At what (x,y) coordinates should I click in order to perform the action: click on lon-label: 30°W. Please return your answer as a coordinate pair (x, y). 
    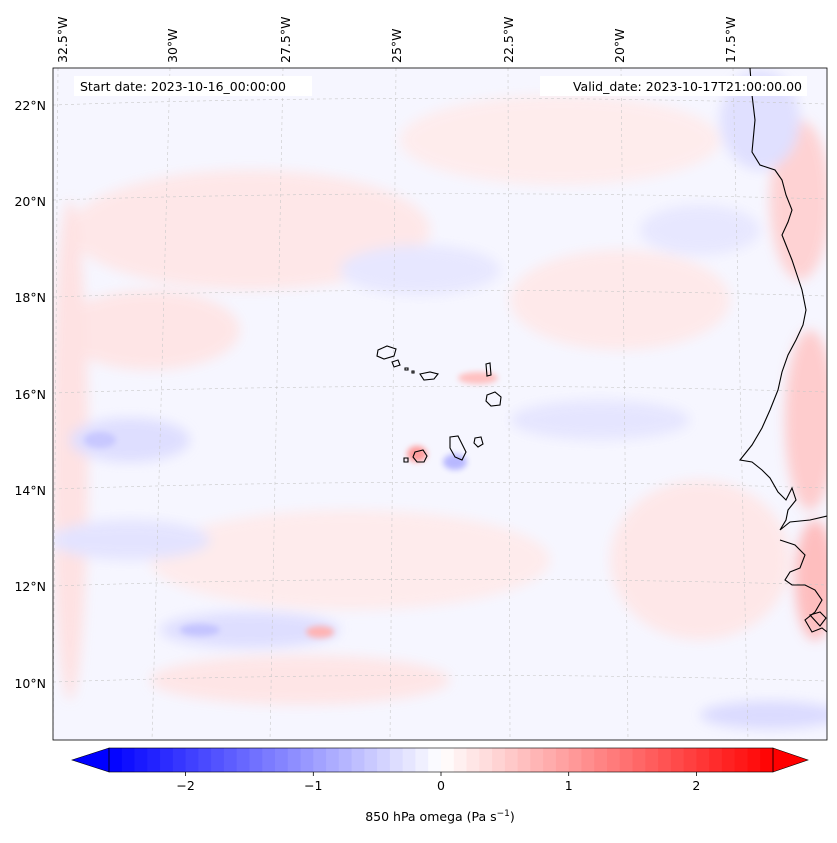
    Looking at the image, I should click on (172, 45).